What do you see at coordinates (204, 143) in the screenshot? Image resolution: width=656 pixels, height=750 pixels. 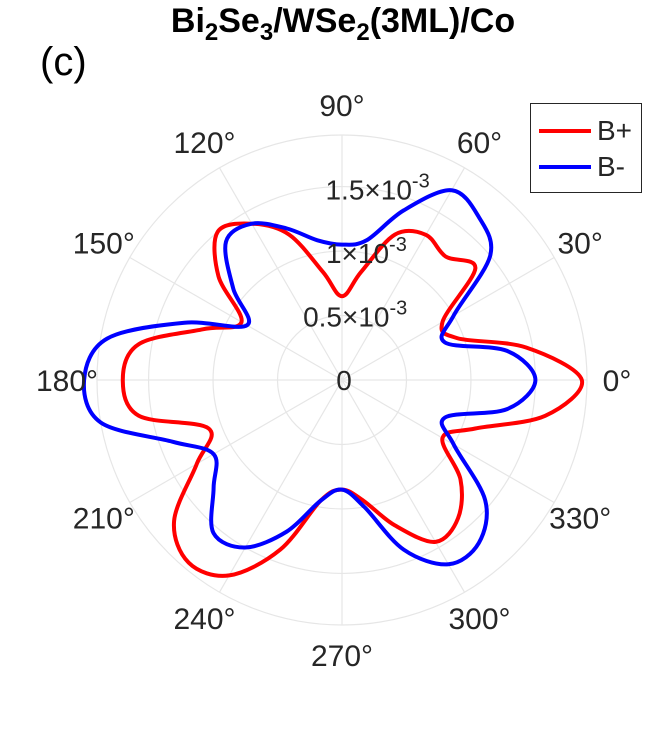 I see `angle-tick-label: 120°` at bounding box center [204, 143].